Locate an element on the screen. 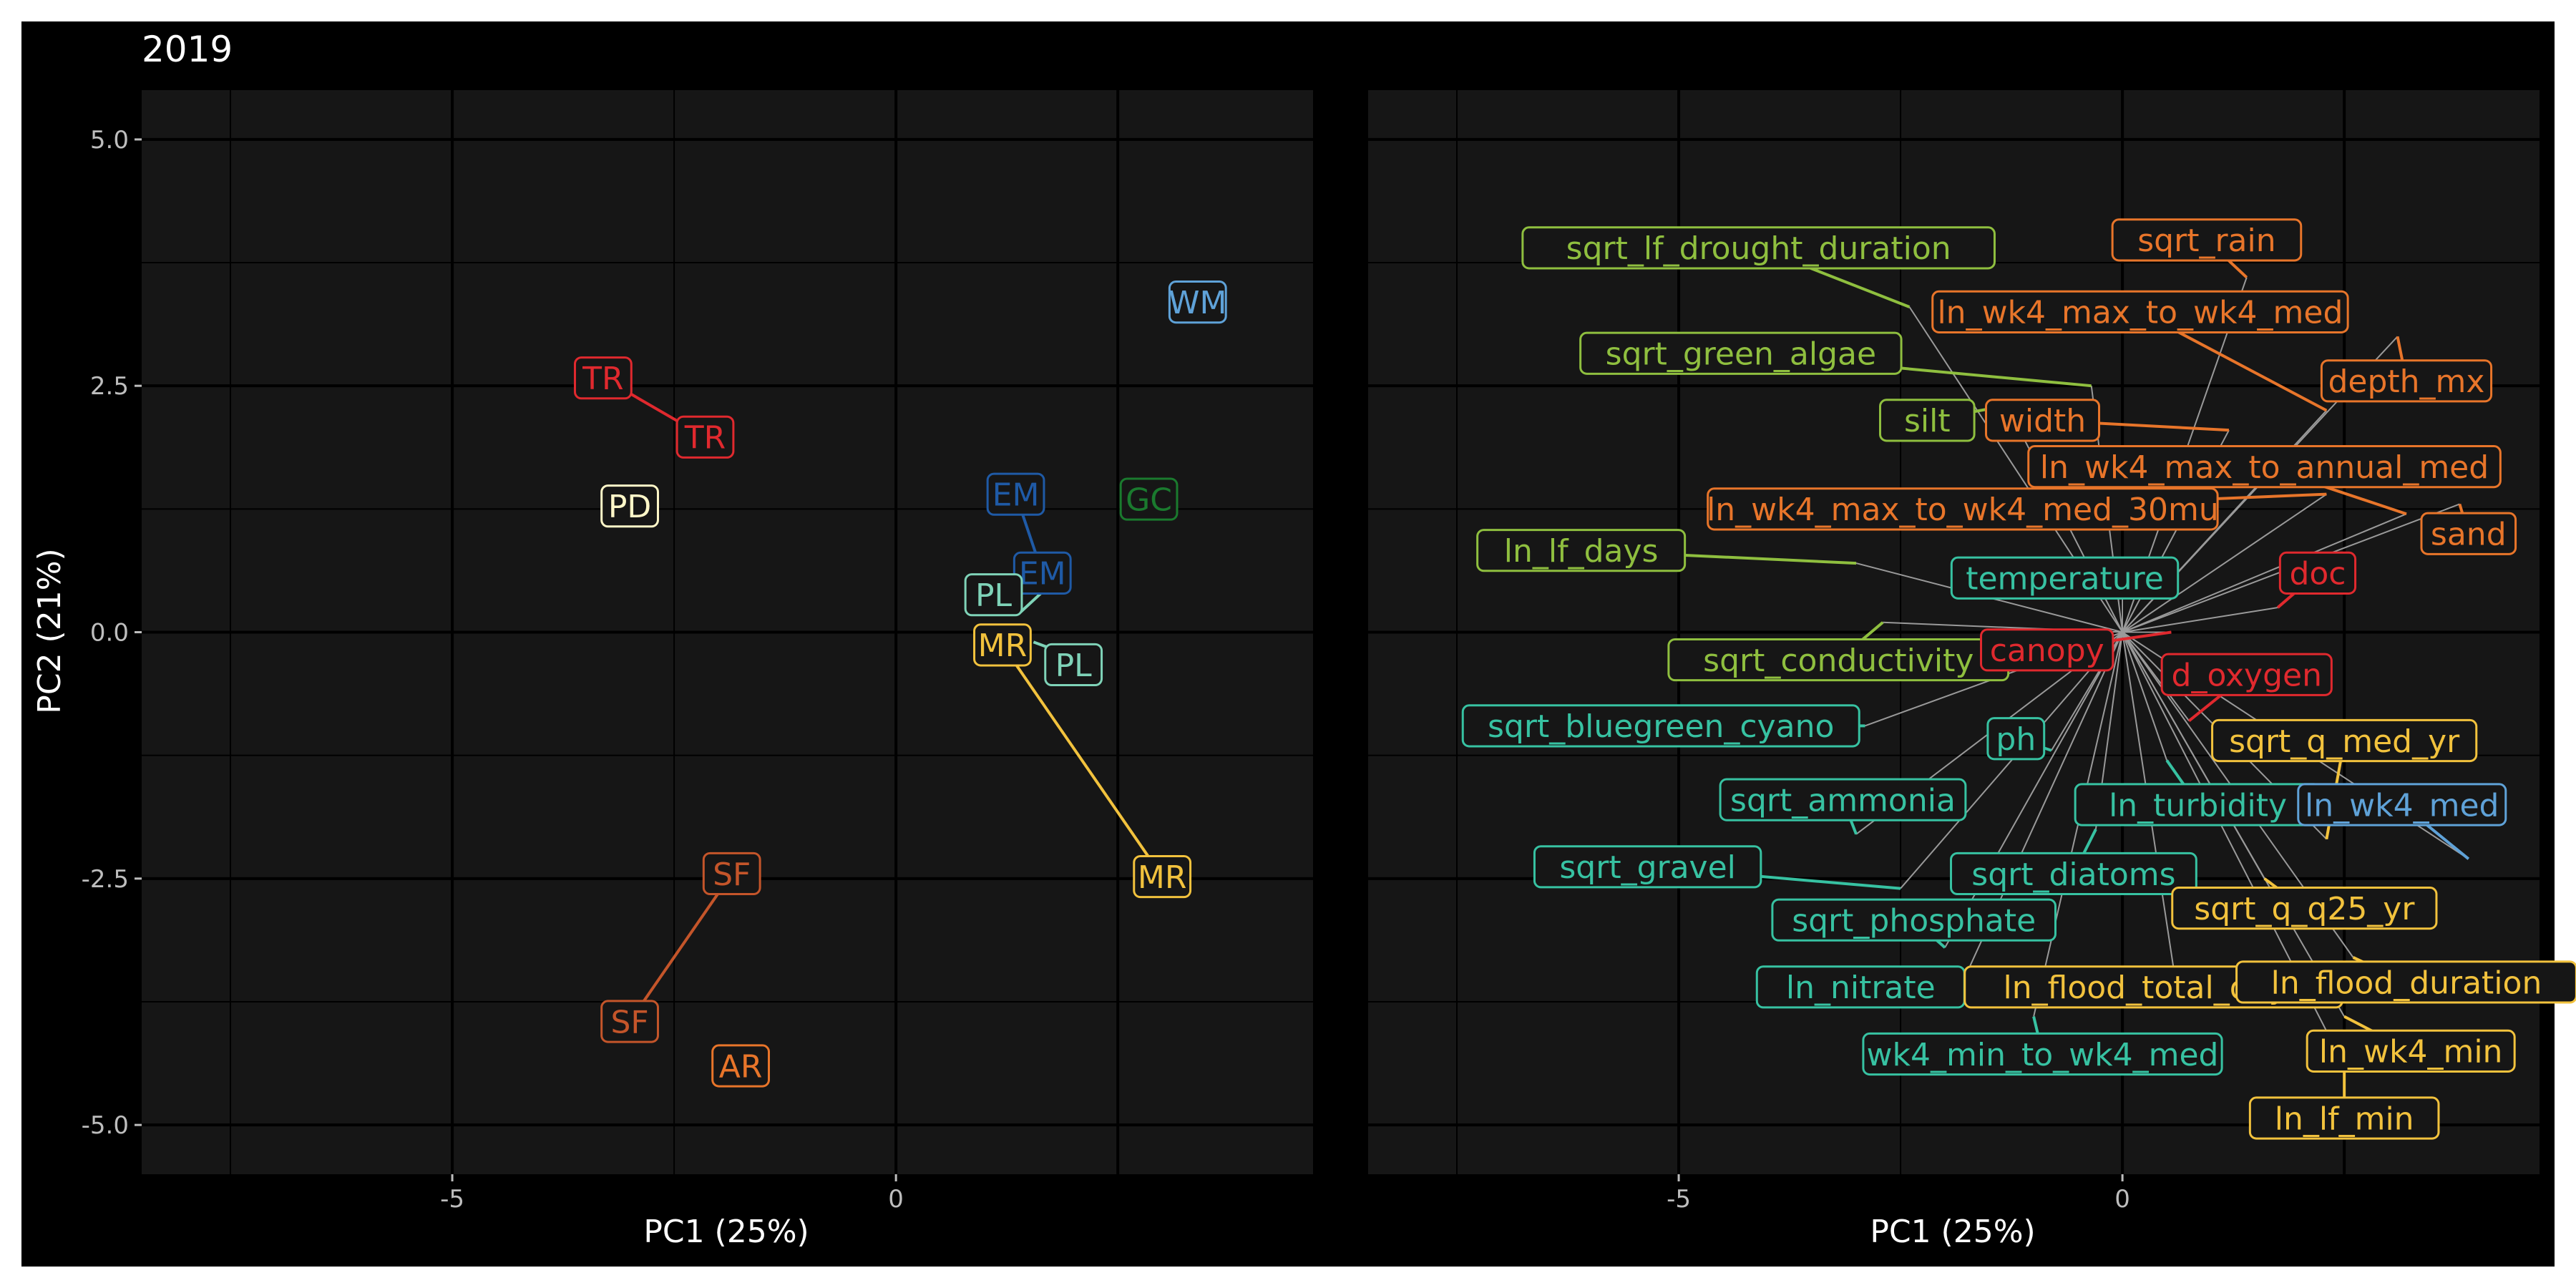  point-label-text: ln_wk4_max_to_wk4_med is located at coordinates (2140, 313).